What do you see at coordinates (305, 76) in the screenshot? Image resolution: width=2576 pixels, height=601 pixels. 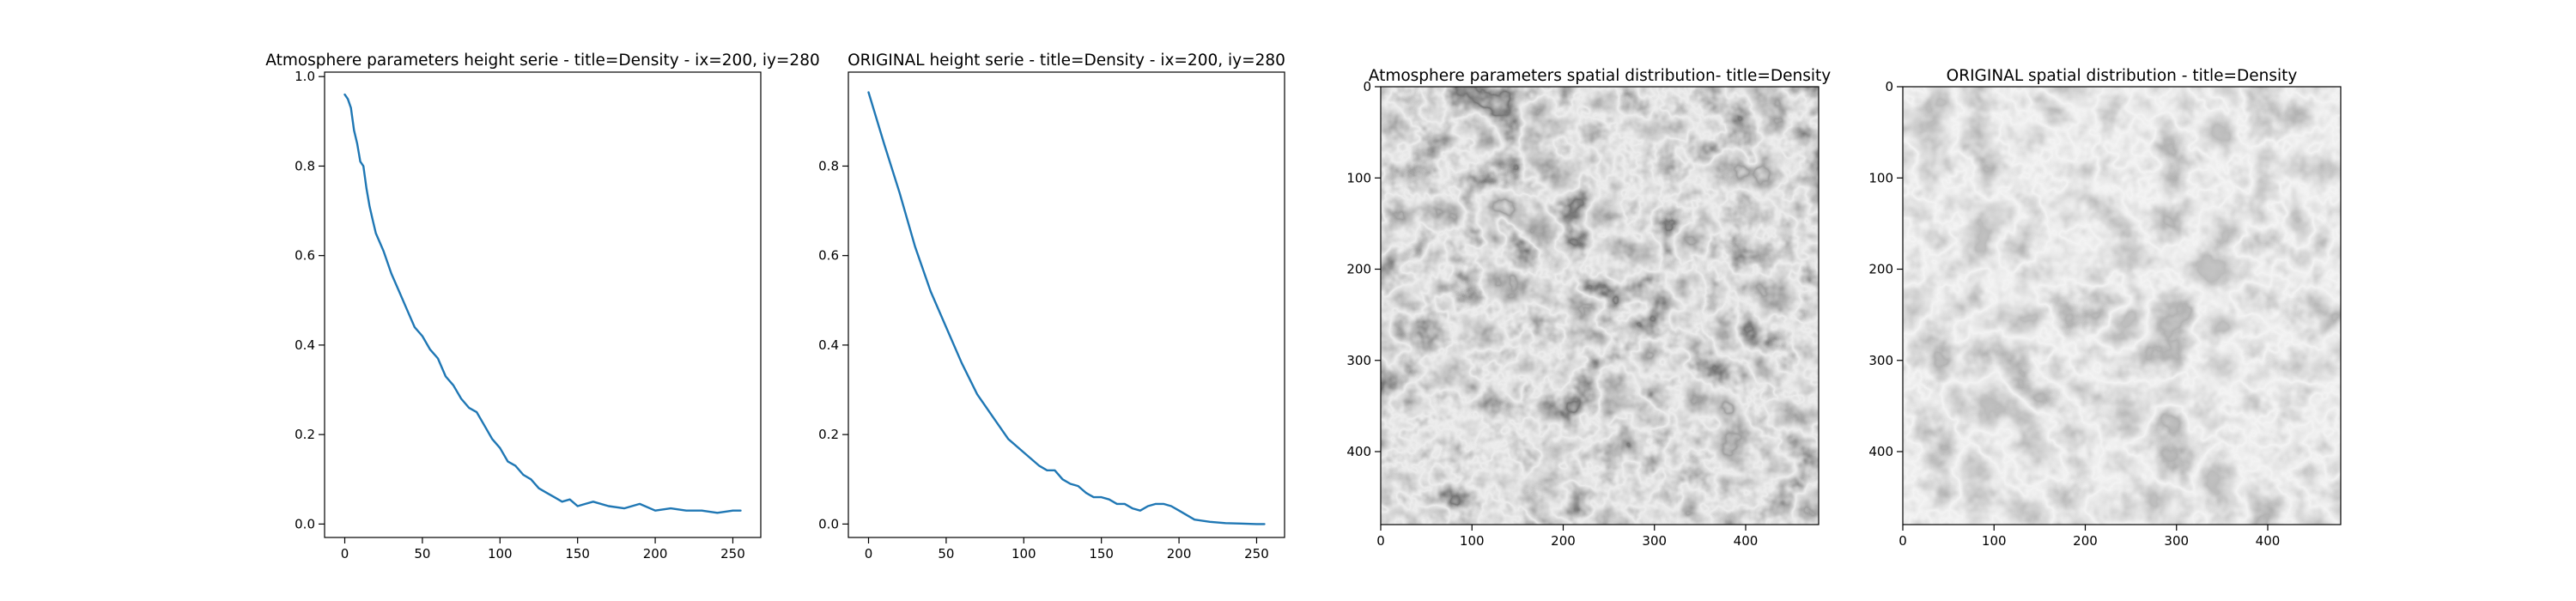 I see `y-tick-label: 1.0` at bounding box center [305, 76].